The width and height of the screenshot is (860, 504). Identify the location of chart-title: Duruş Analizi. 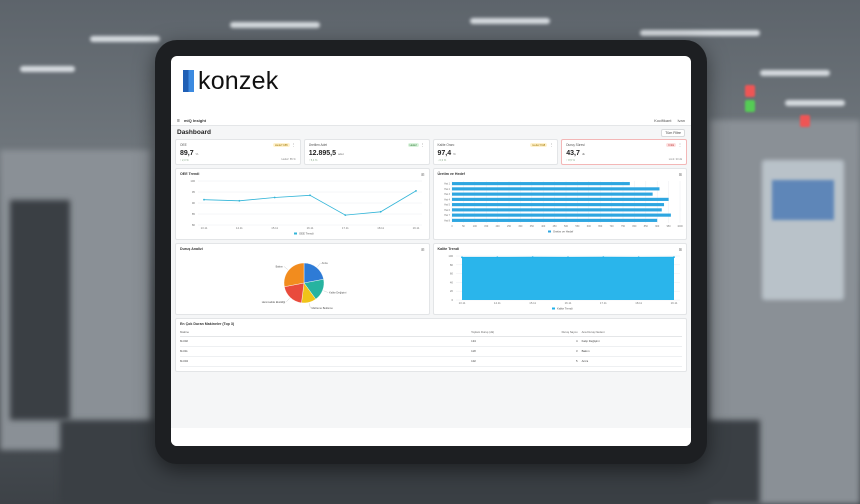
(191, 249).